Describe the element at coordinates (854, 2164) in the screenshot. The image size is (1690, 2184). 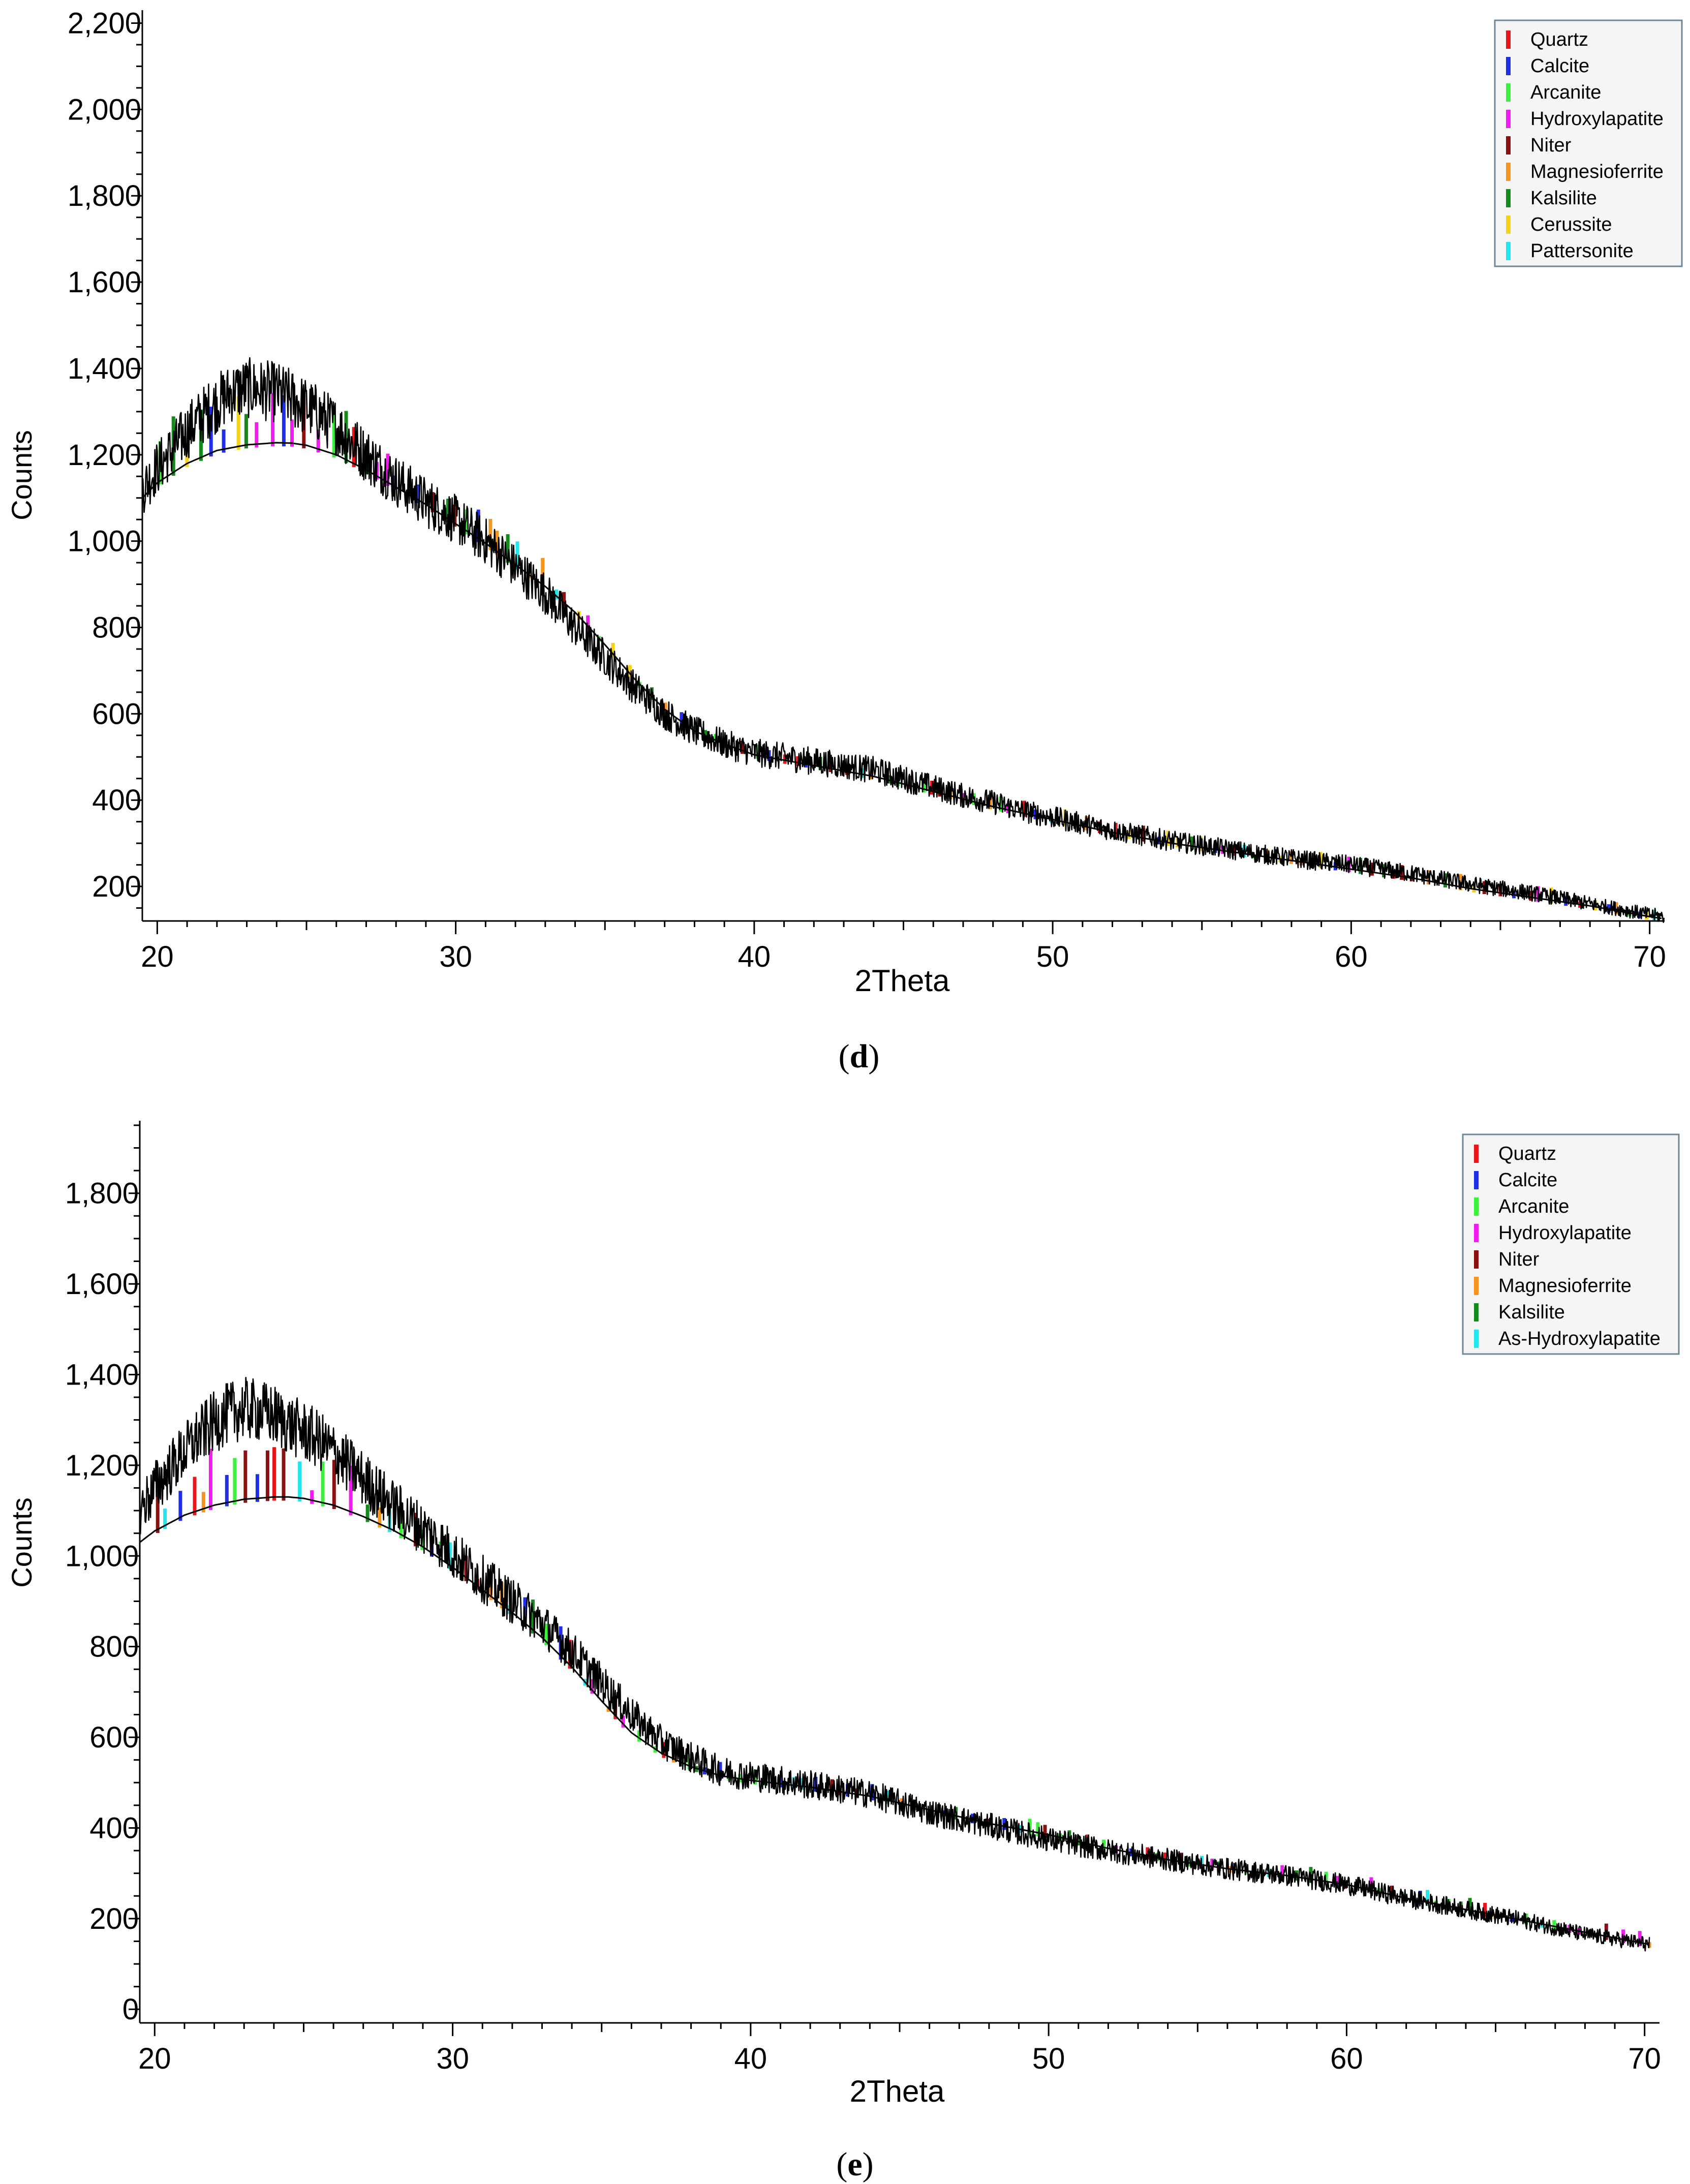
I see `panel-caption: (e)` at that location.